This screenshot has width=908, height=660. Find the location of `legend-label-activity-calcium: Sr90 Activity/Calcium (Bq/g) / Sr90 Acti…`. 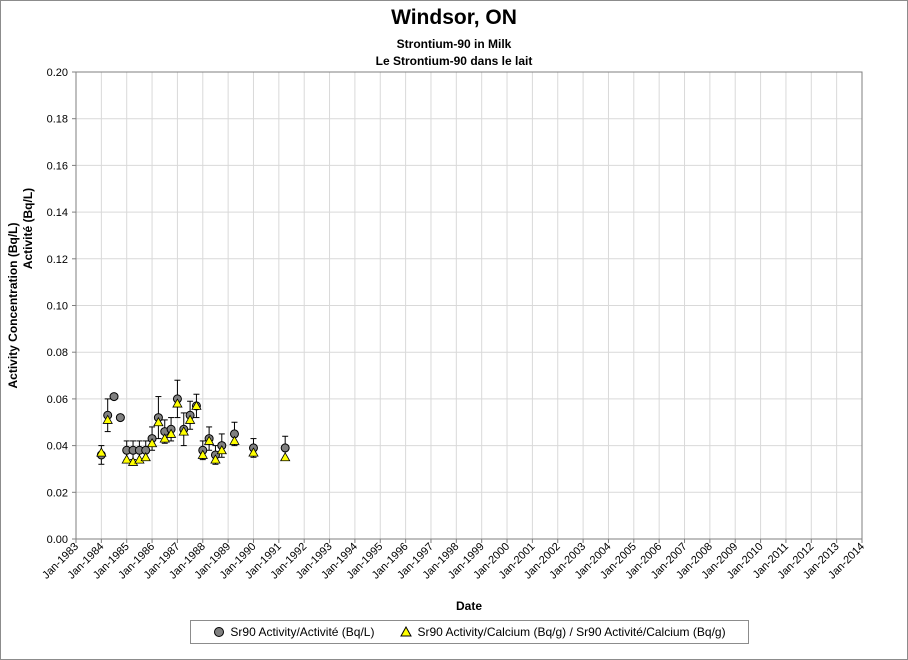

legend-label-activity-calcium: Sr90 Activity/Calcium (Bq/g) / Sr90 Acti… is located at coordinates (571, 632).